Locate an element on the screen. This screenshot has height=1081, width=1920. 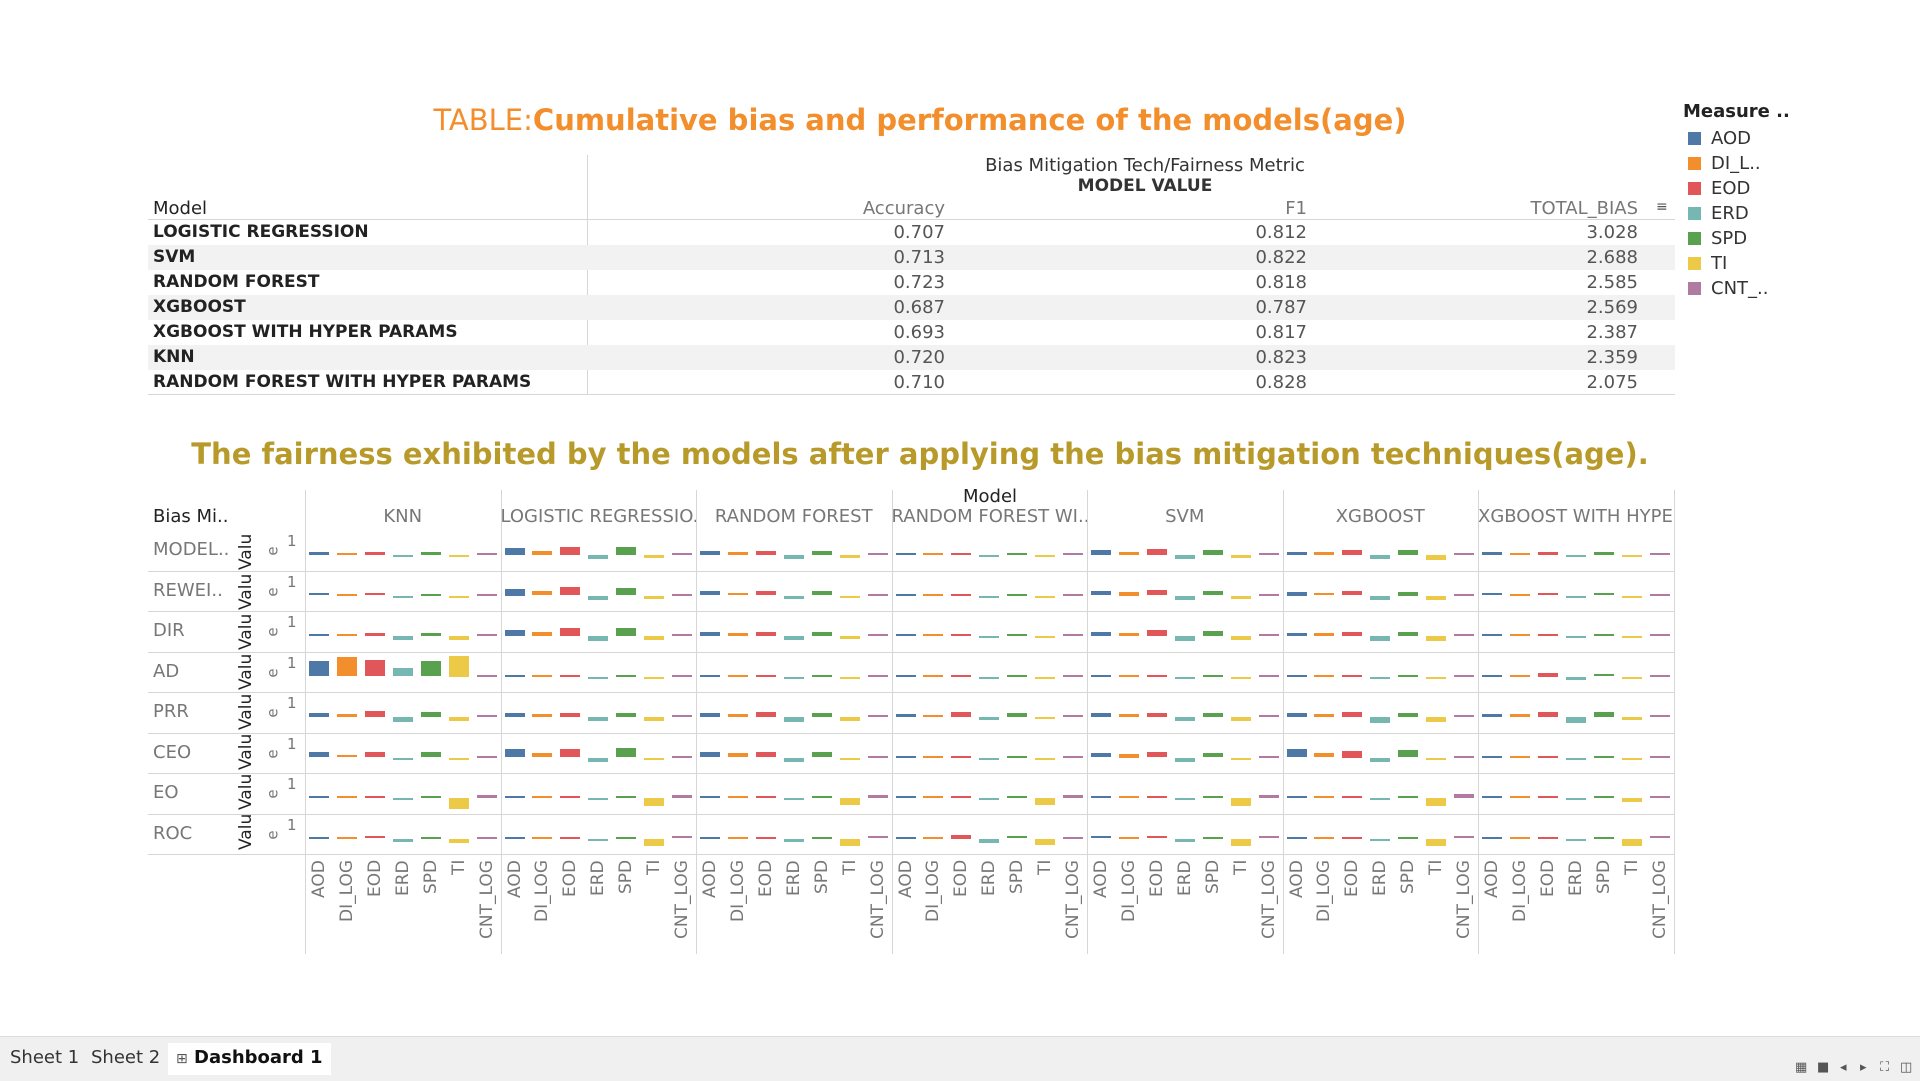
tab-sheet-2: Sheet 2 is located at coordinates (126, 1057).